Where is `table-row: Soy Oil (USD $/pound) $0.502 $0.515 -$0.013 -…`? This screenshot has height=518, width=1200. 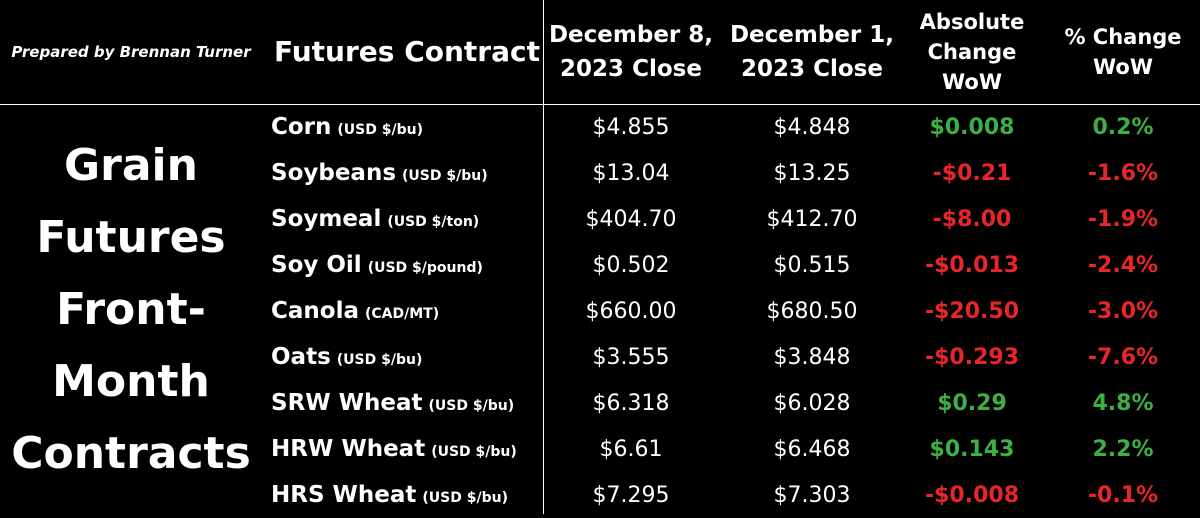
table-row: Soy Oil (USD $/pound) $0.502 $0.515 -$0.013 -… is located at coordinates (600, 265).